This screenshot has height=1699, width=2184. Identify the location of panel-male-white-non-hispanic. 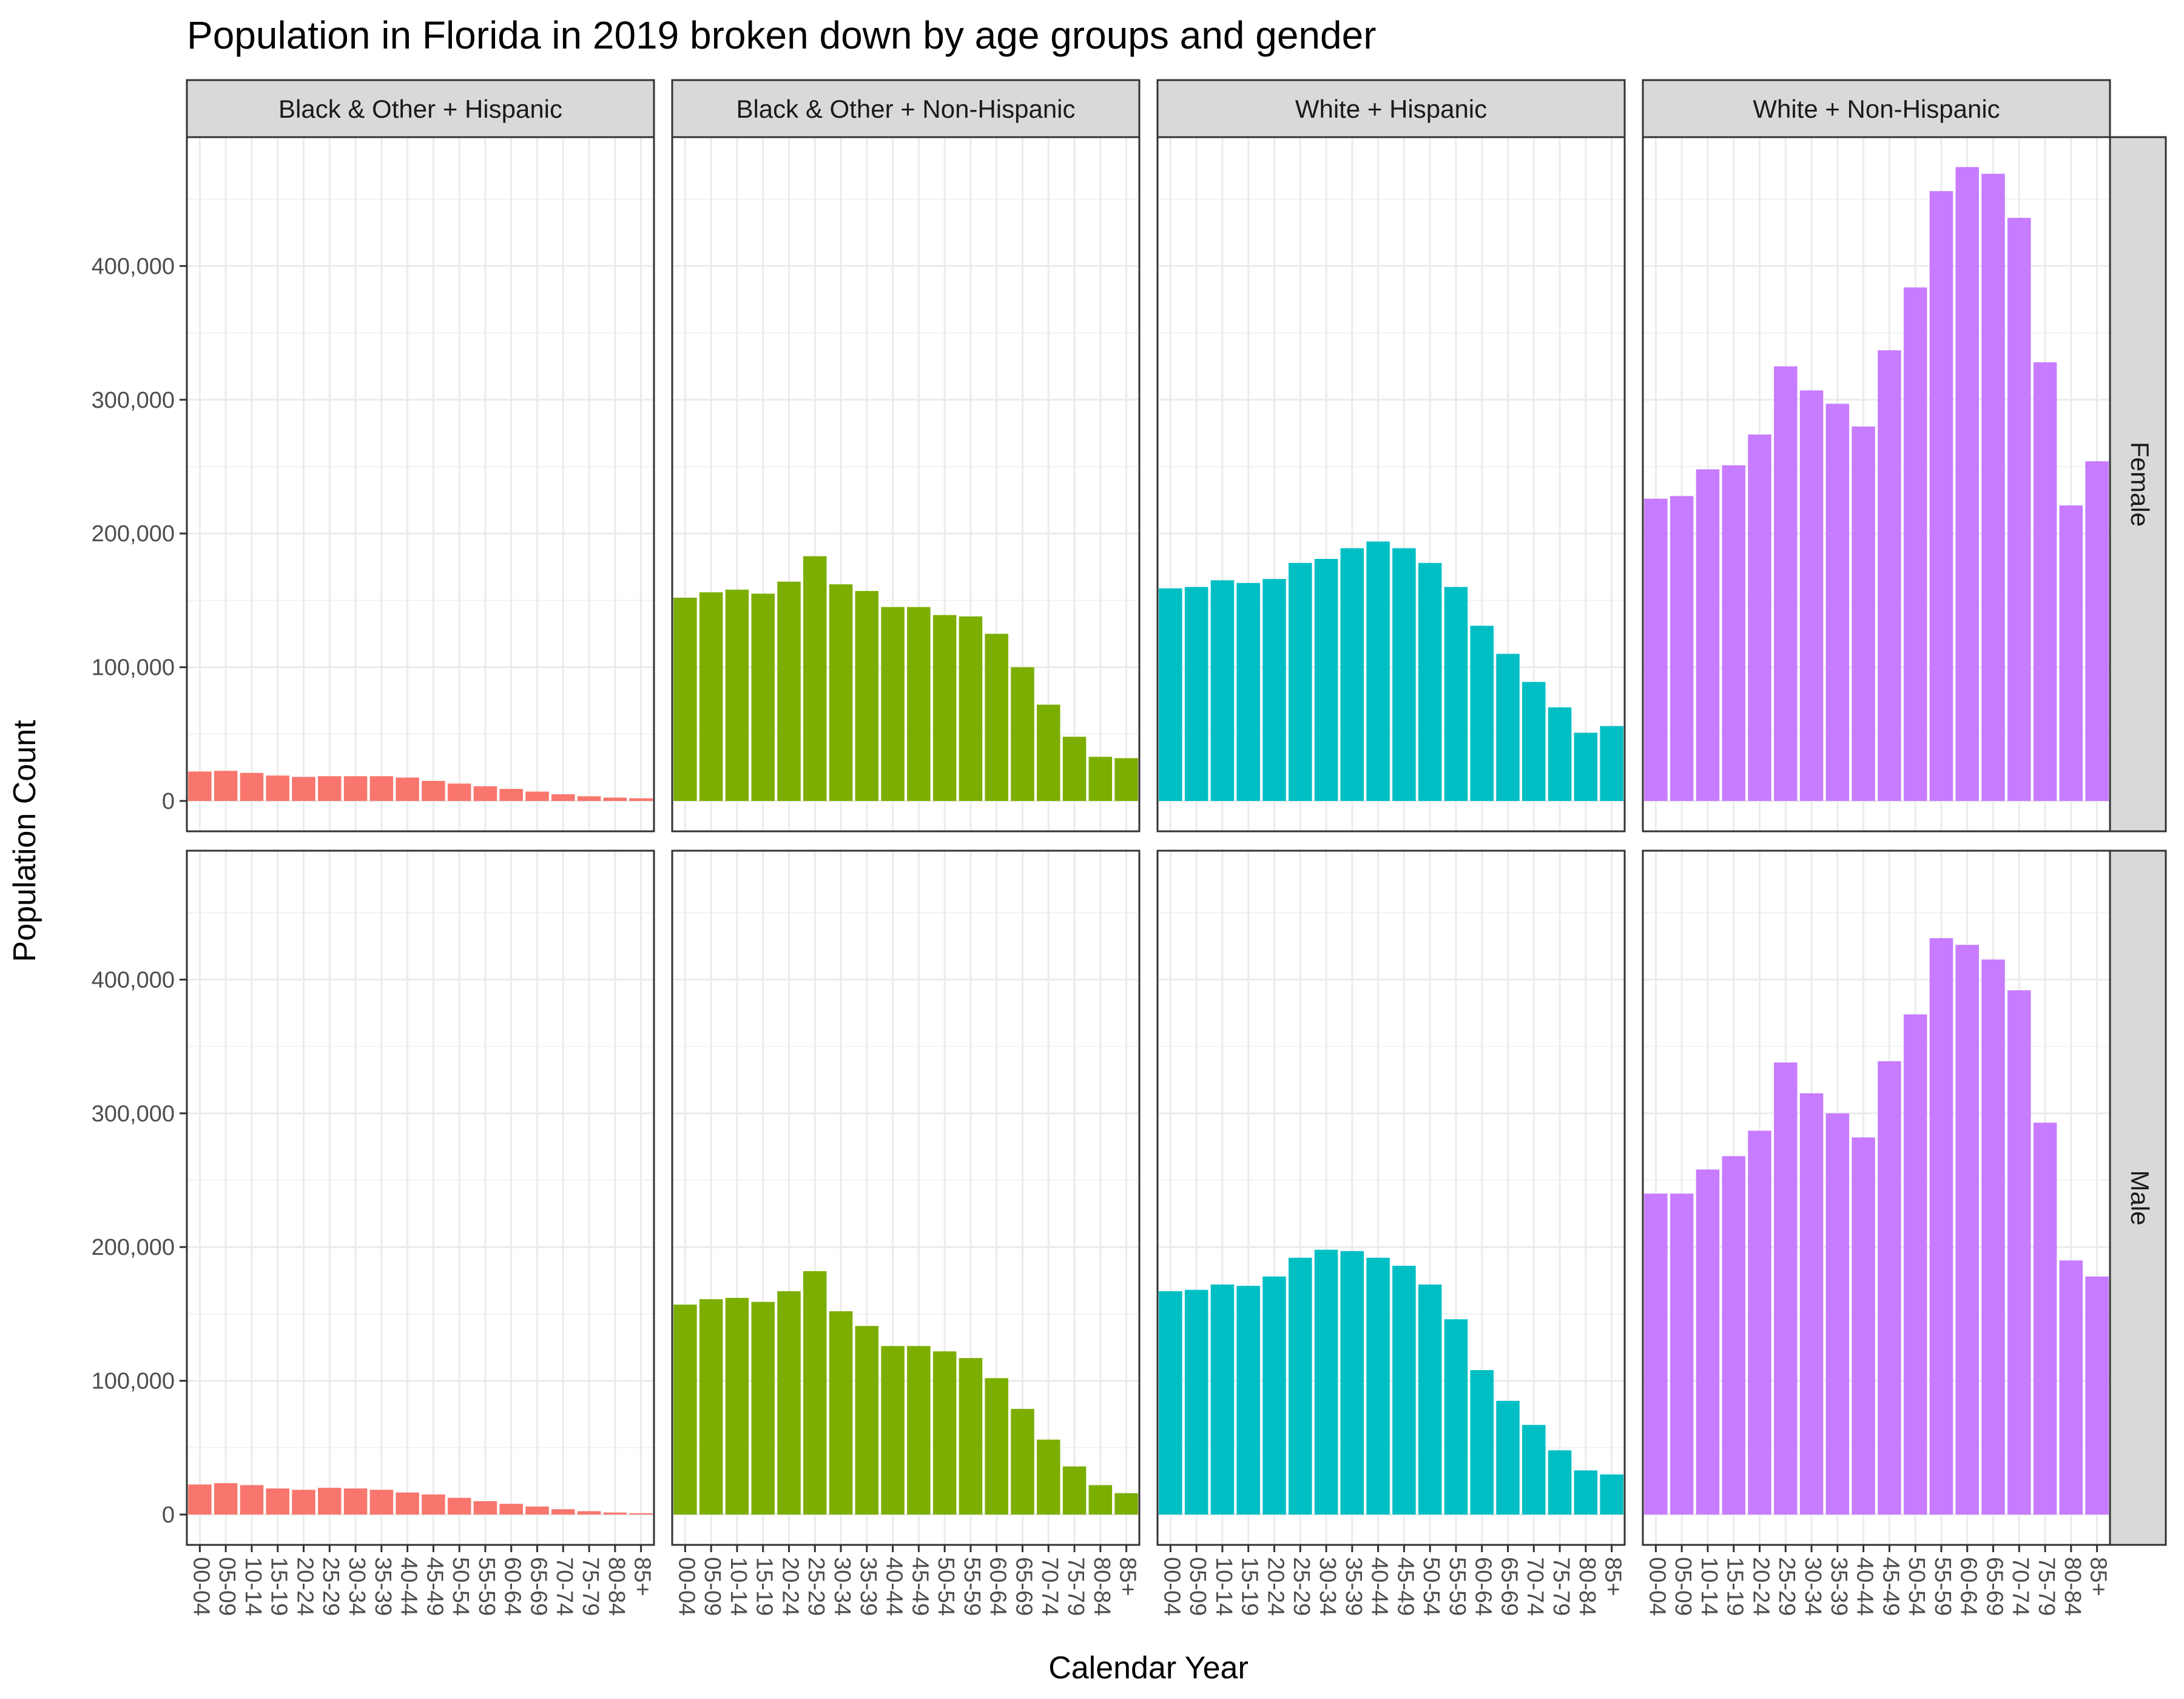
(1876, 1198).